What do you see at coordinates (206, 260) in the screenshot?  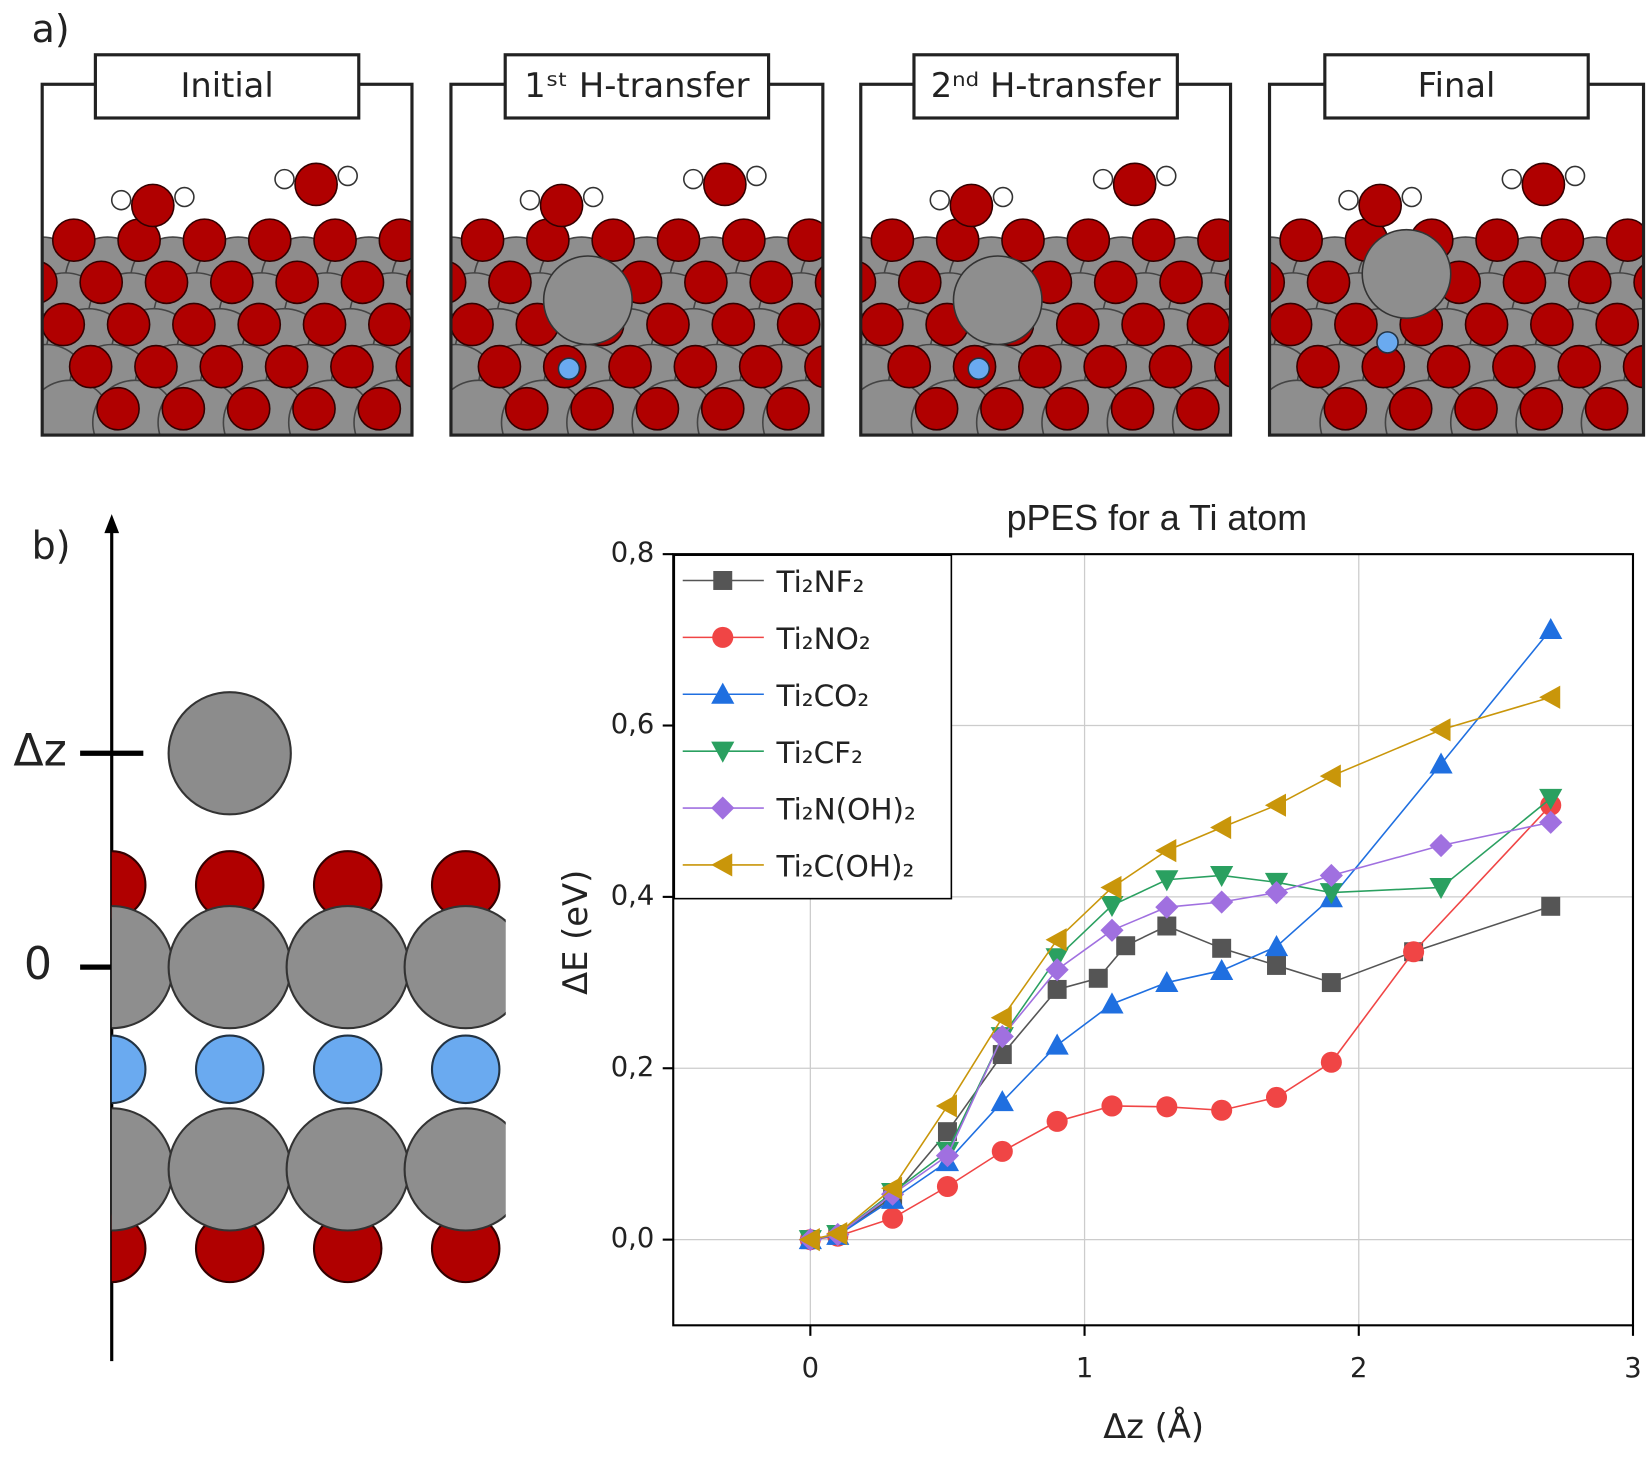 I see `atoms` at bounding box center [206, 260].